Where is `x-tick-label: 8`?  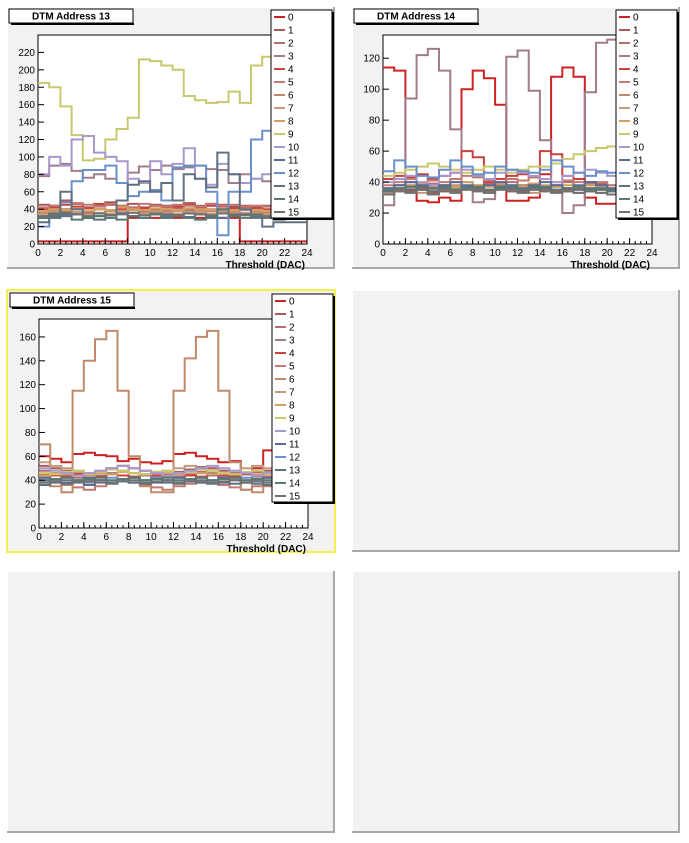 x-tick-label: 8 is located at coordinates (128, 253).